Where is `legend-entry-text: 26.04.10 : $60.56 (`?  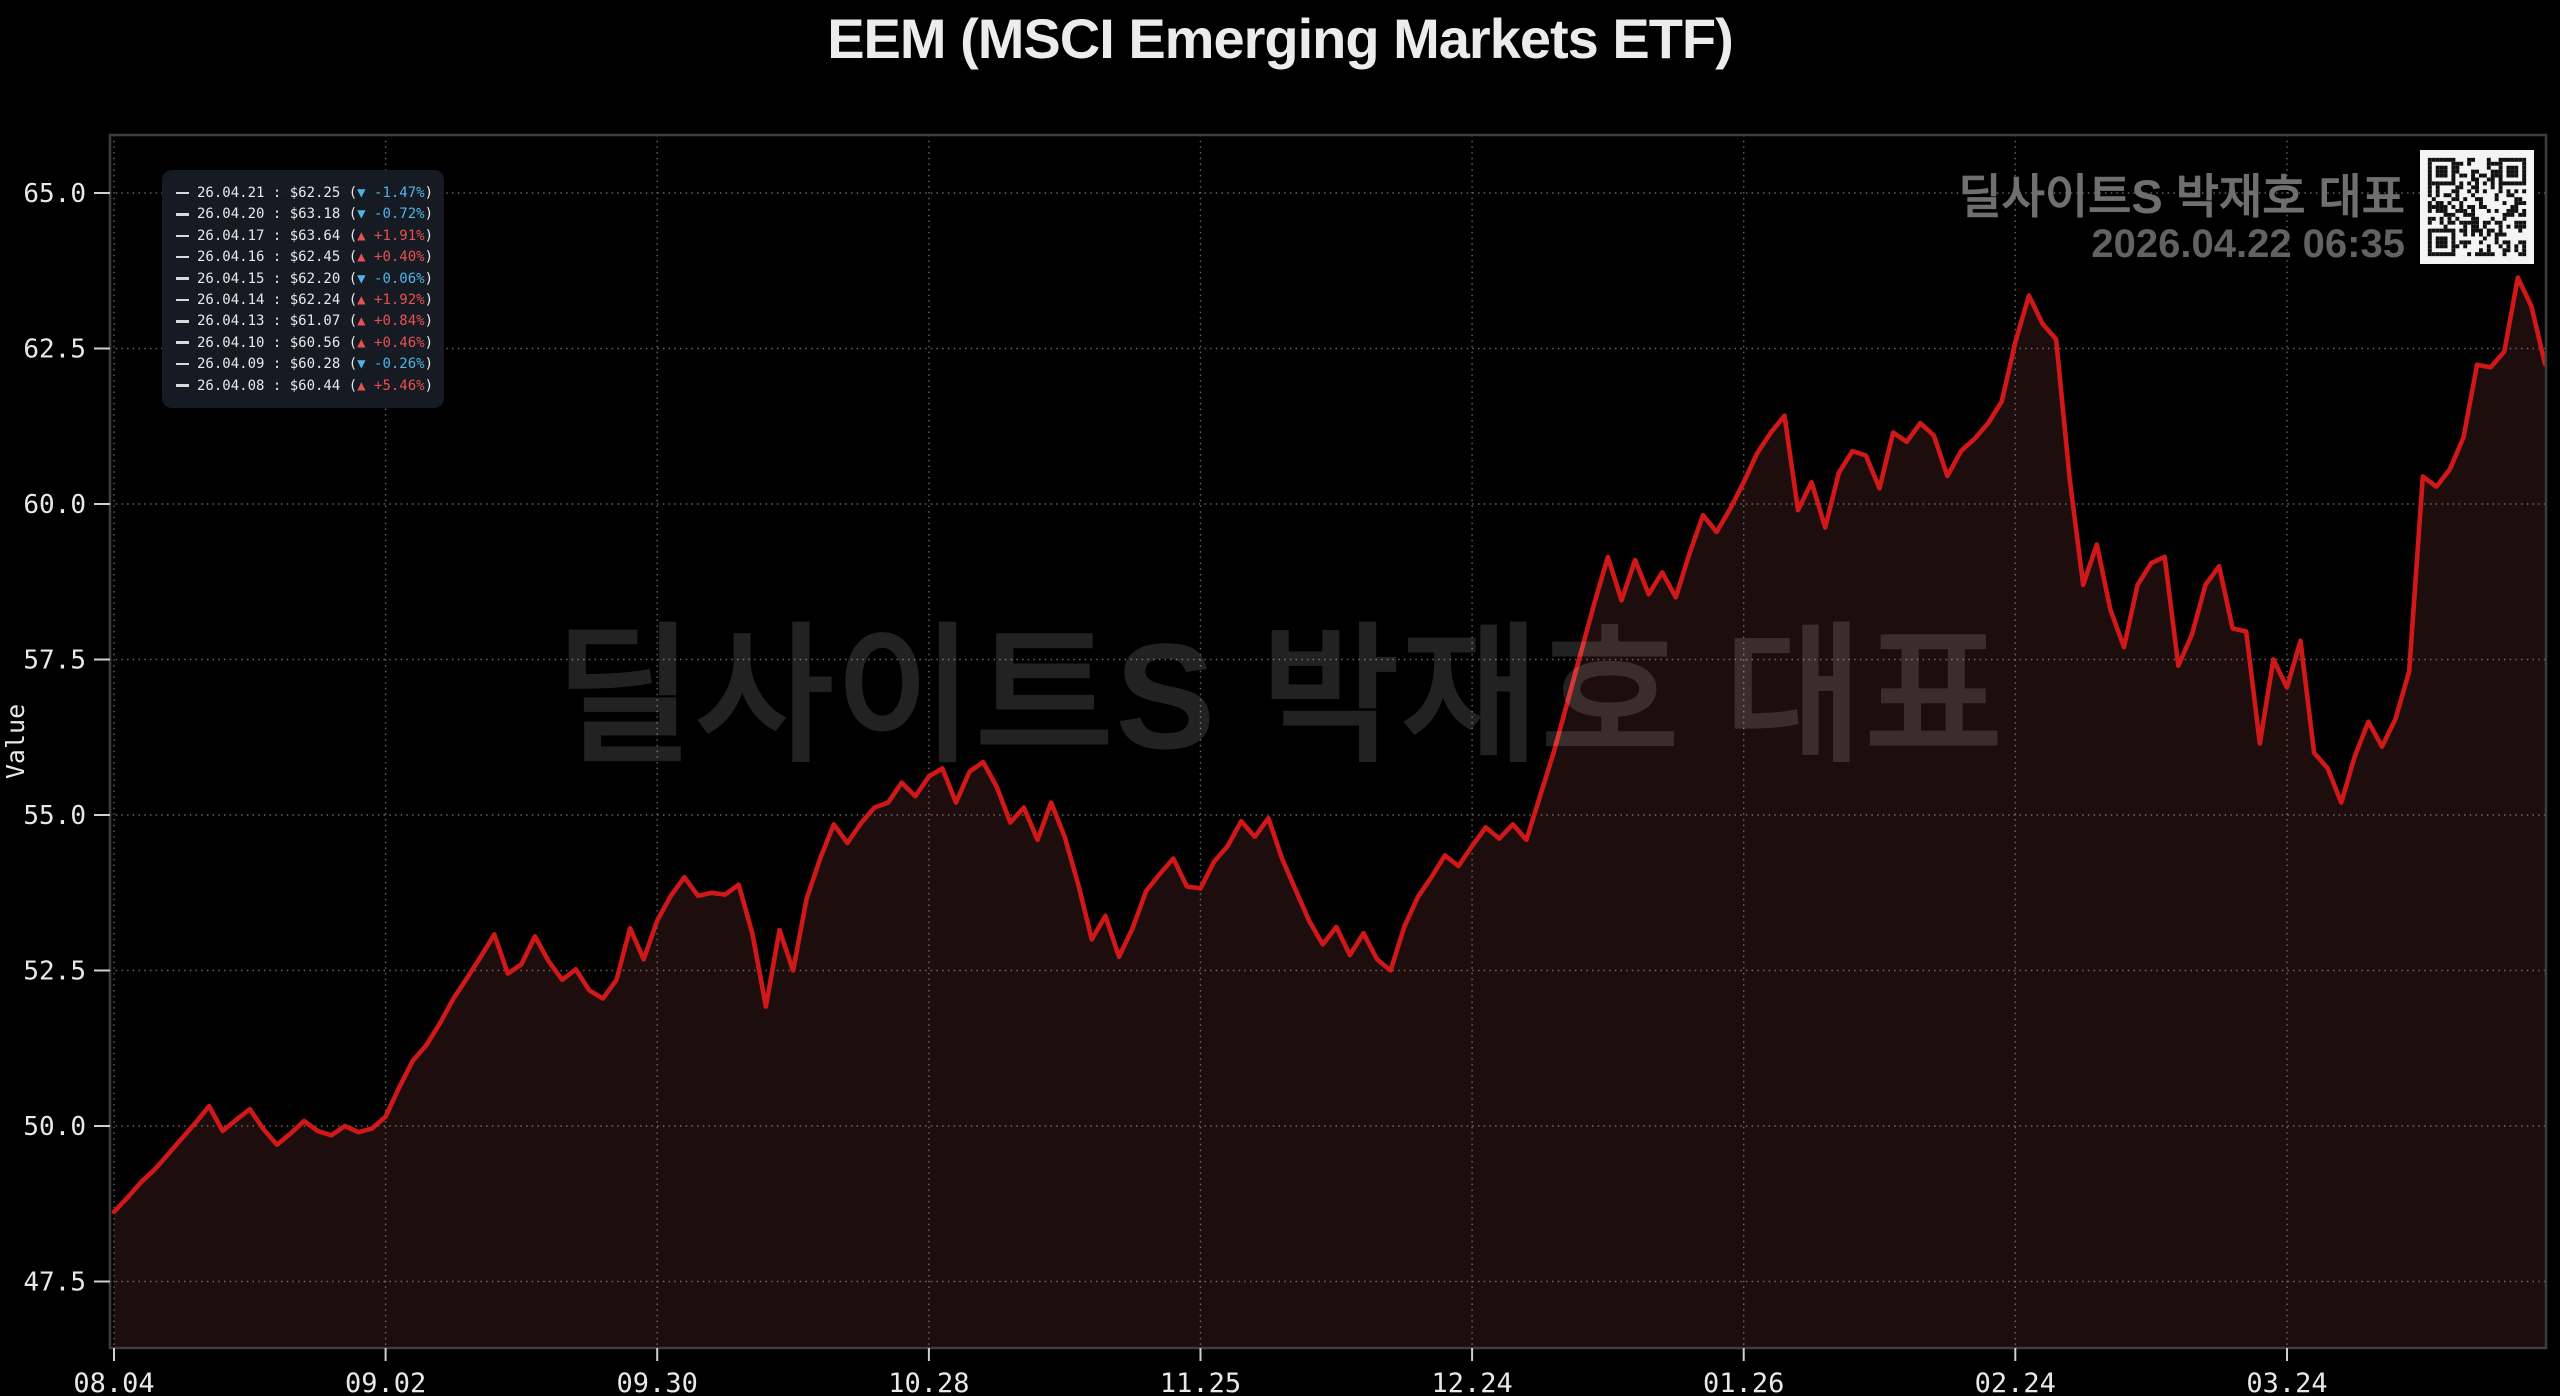 legend-entry-text: 26.04.10 : $60.56 ( is located at coordinates (277, 342).